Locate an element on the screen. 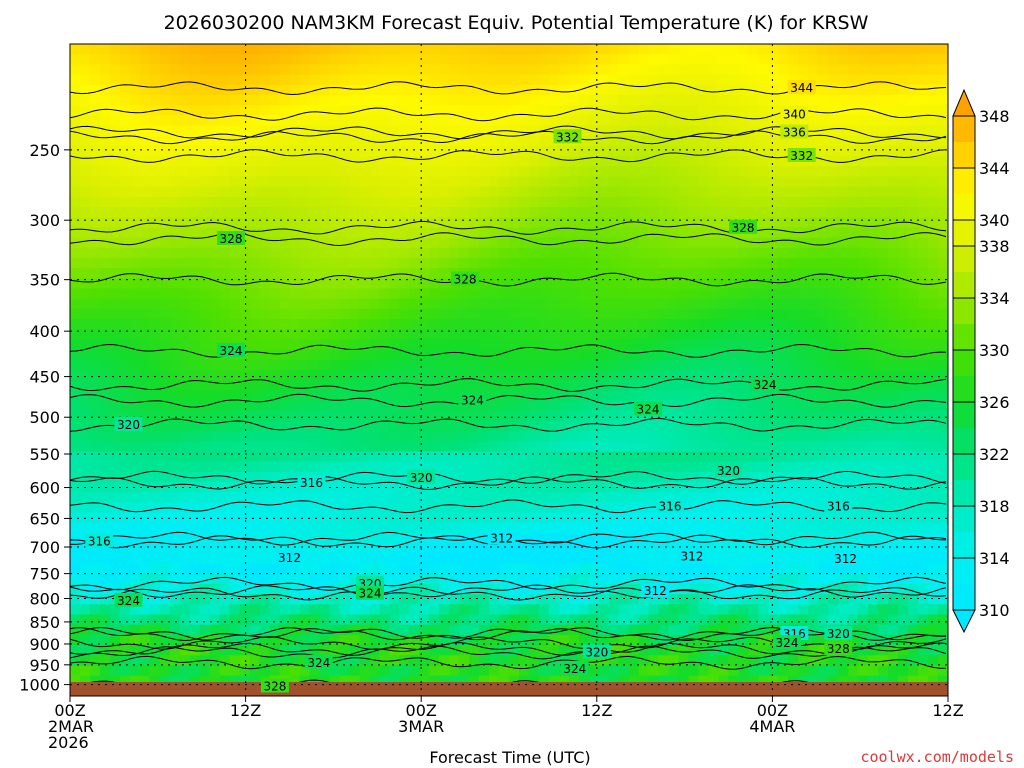 This screenshot has width=1024, height=768. contour-label: 340 is located at coordinates (794, 114).